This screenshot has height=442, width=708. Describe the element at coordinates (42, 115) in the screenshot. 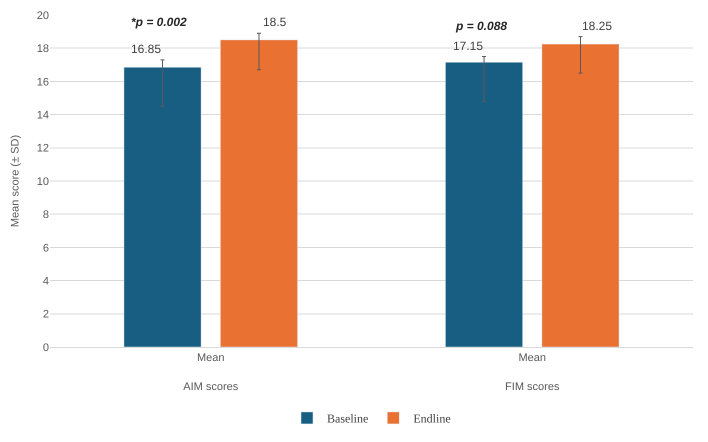

I see `y-tick-label: 14` at that location.